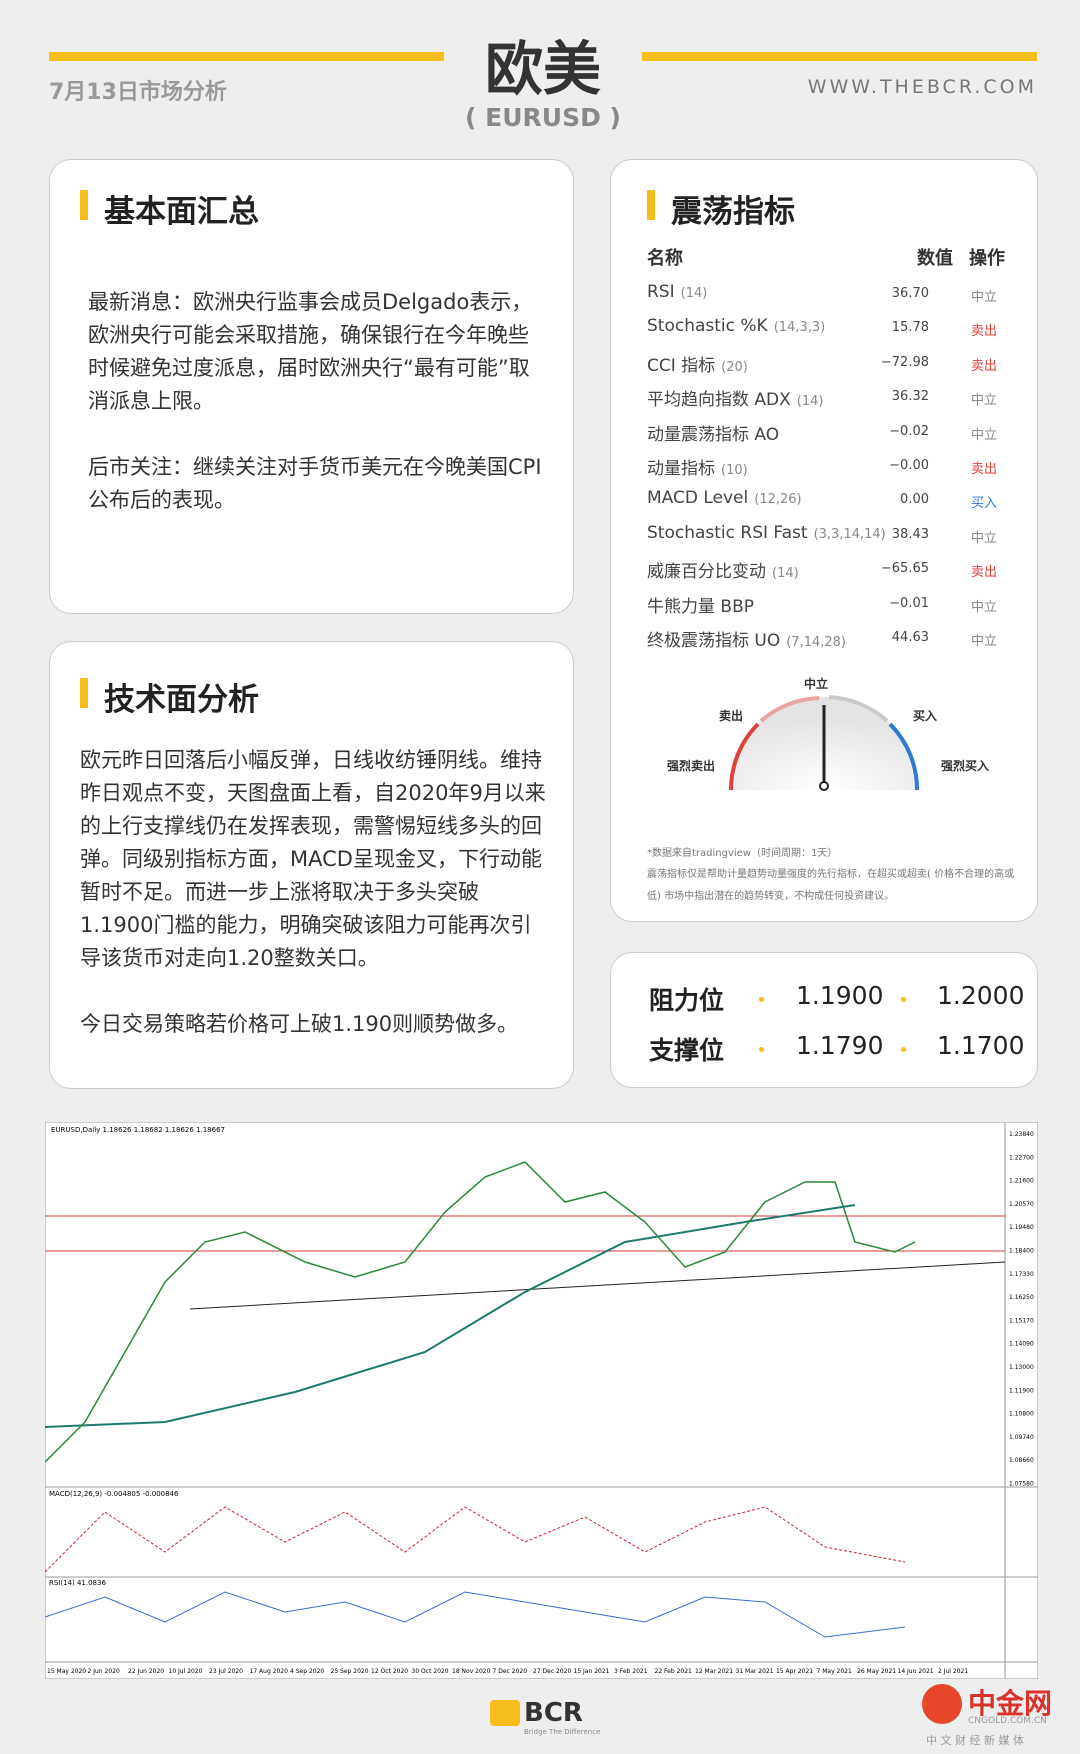  I want to click on oscillator-row: 牛熊力量 BBP −0.01 中立, so click(827, 609).